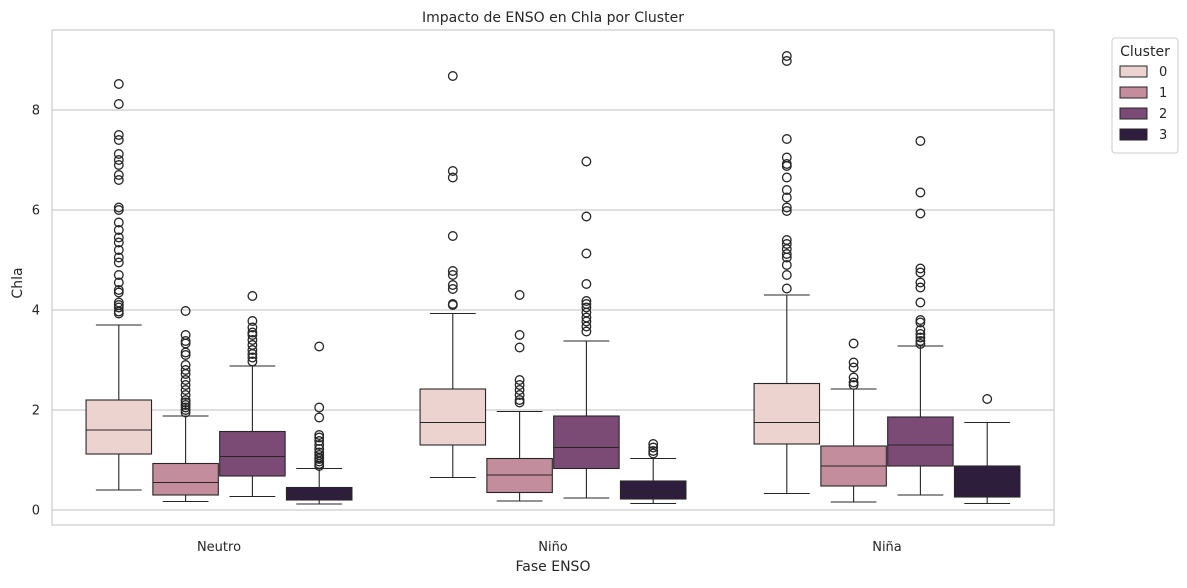 Image resolution: width=1187 pixels, height=588 pixels. Describe the element at coordinates (549, 547) in the screenshot. I see `x-axis-ticks: Neutro Niño Niña` at that location.